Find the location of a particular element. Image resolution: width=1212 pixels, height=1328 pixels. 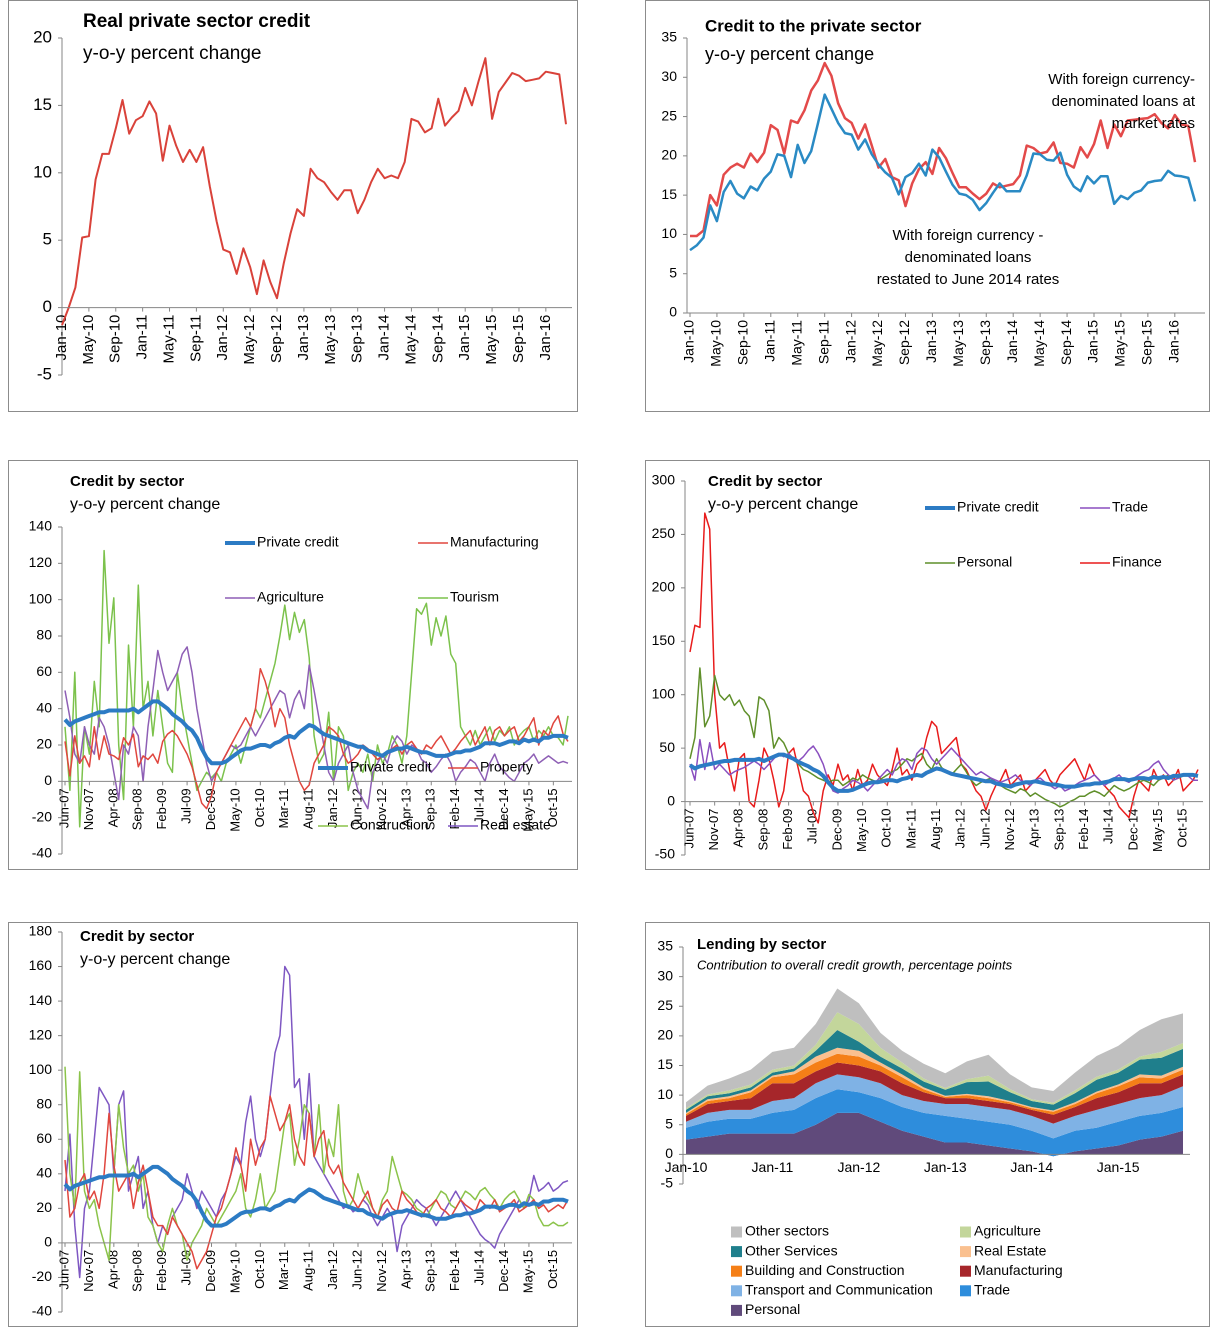

x-tick-label: May-11 is located at coordinates (168, 339).